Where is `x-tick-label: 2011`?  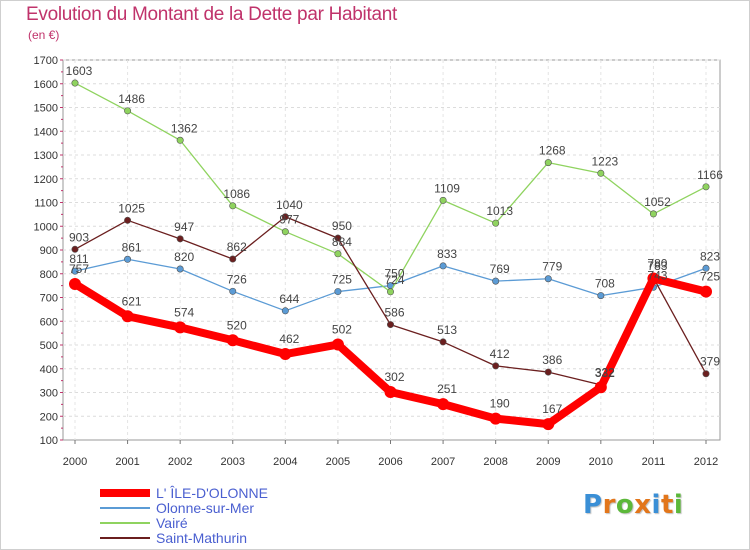 x-tick-label: 2011 is located at coordinates (654, 462).